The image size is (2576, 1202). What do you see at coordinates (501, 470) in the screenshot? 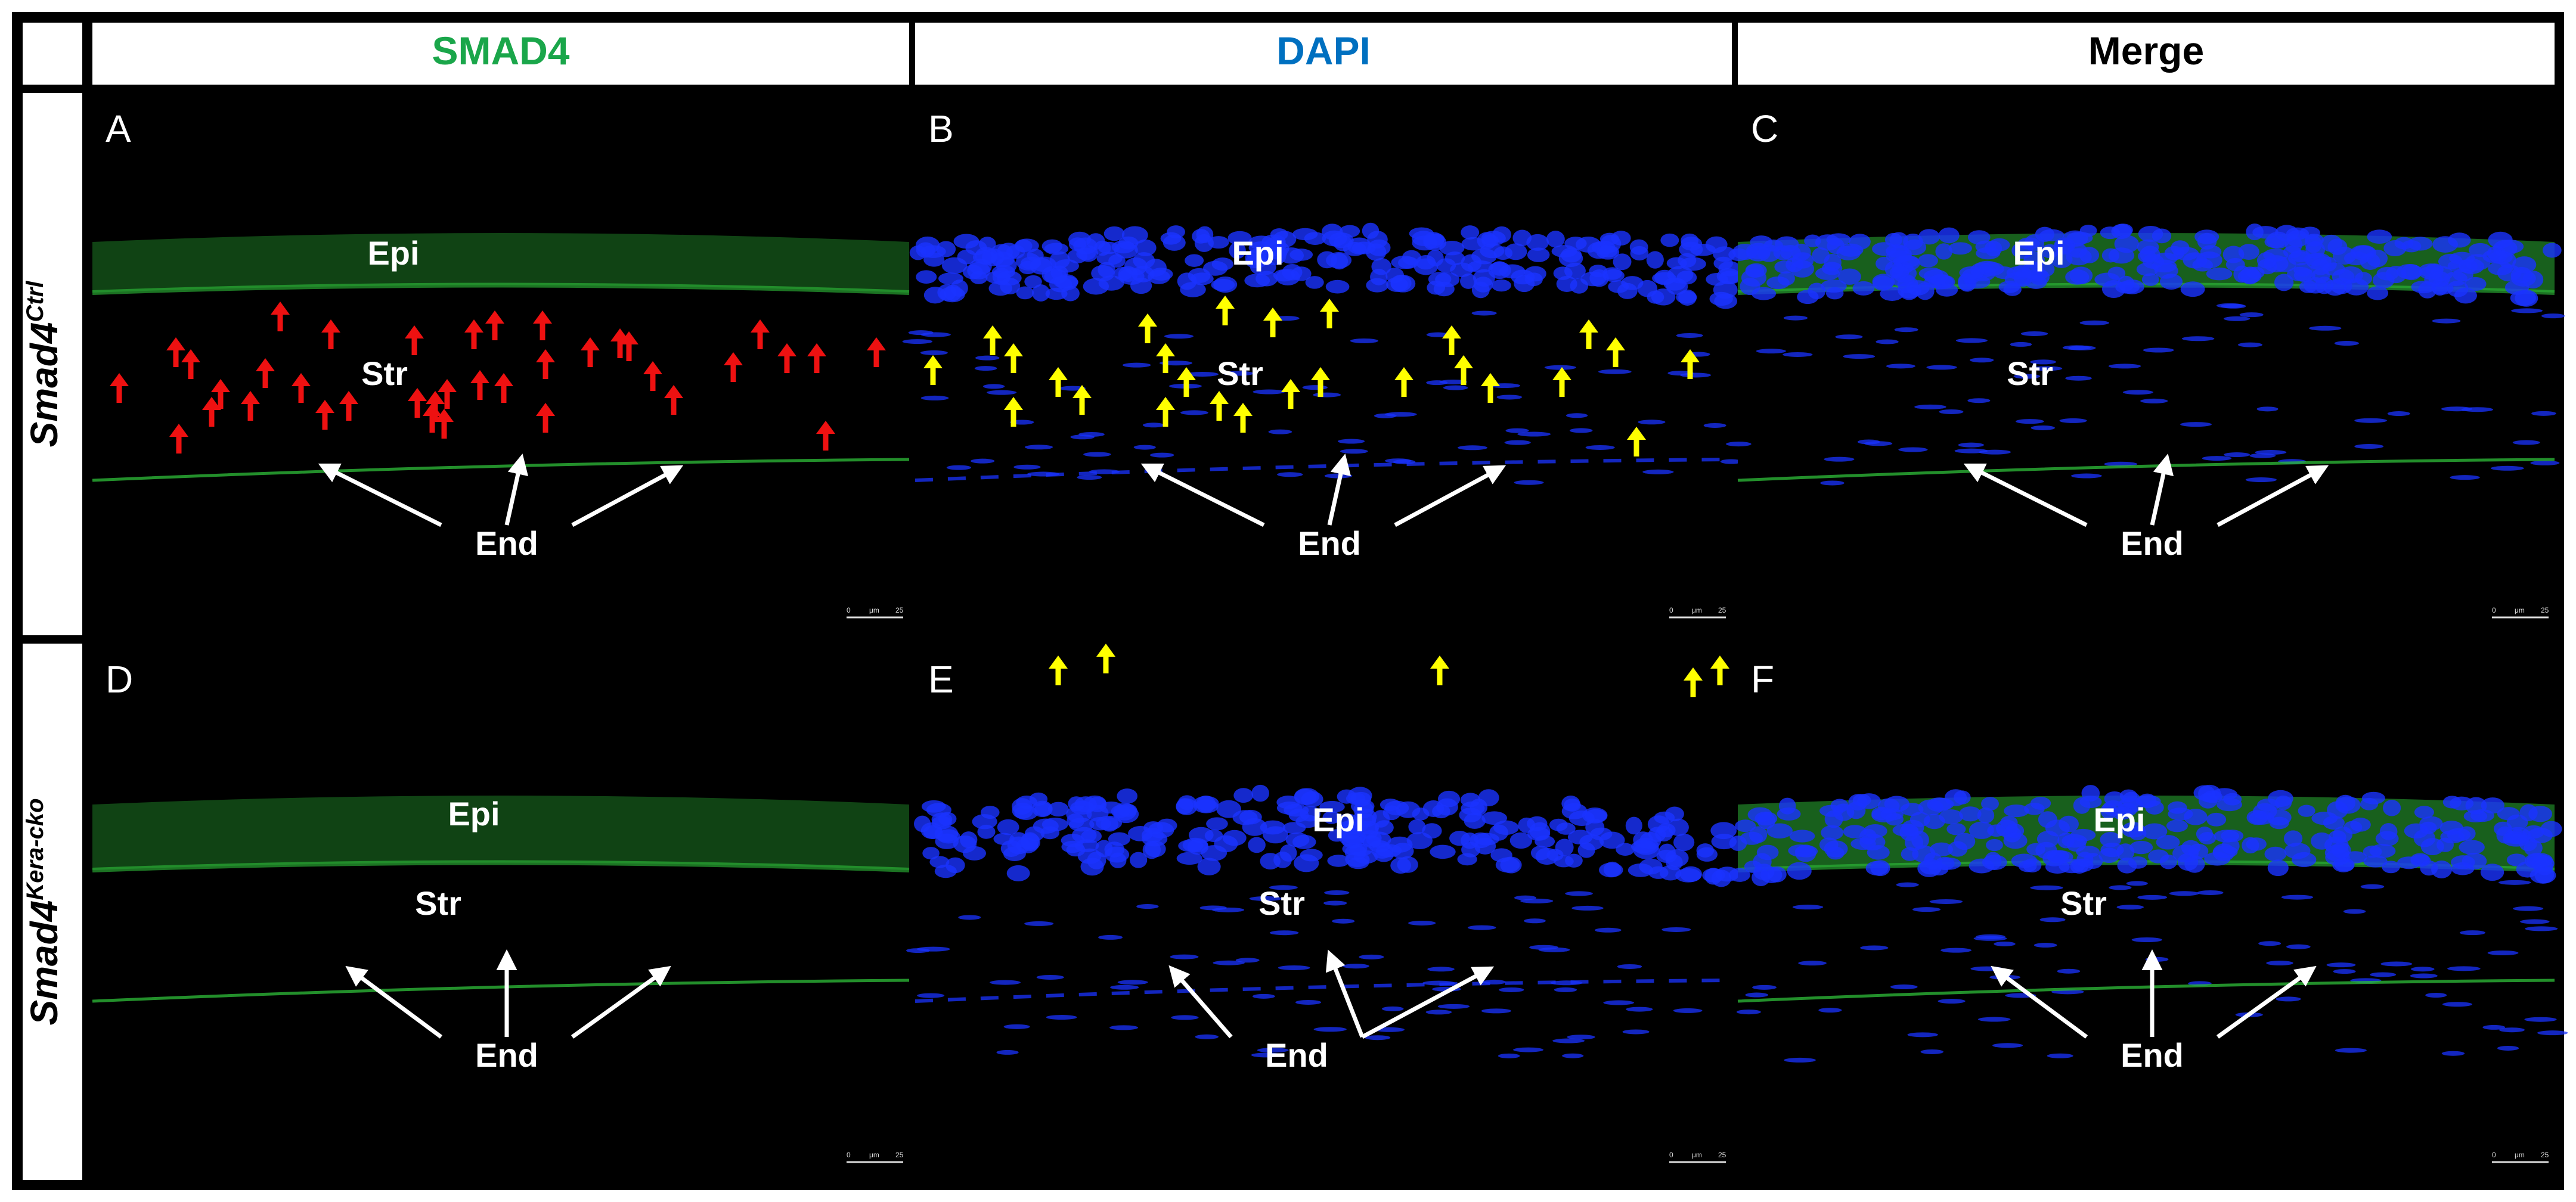
I see `endothelium-line` at bounding box center [501, 470].